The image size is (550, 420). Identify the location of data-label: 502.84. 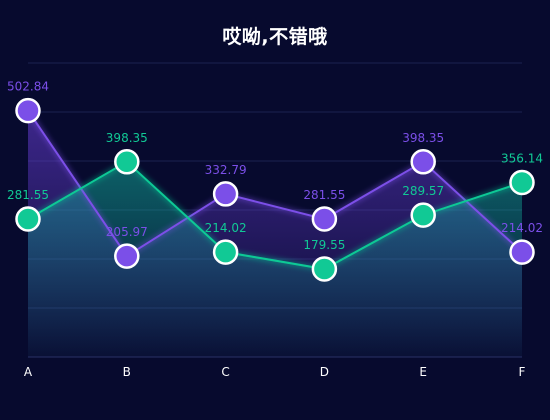
(28, 87).